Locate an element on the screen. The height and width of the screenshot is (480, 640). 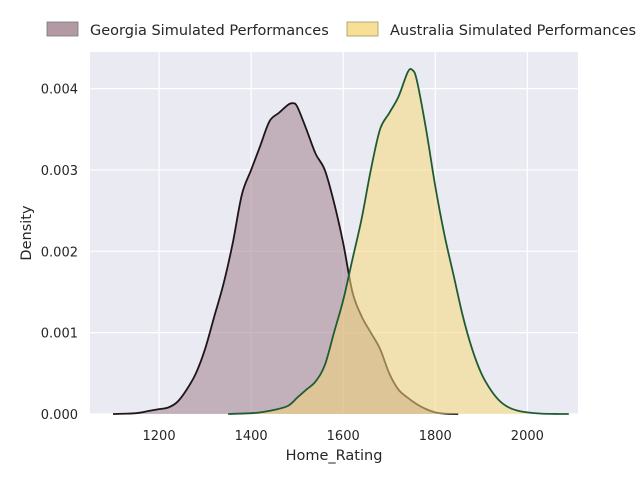
legend-swatch-australia is located at coordinates (362, 29).